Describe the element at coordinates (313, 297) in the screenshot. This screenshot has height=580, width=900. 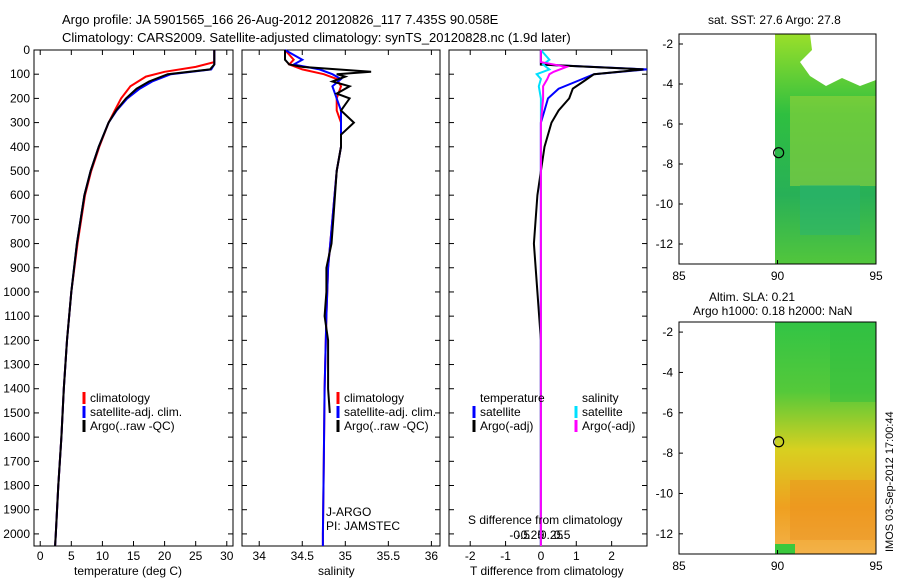
I see `series-line-satellite-adj-clim-` at that location.